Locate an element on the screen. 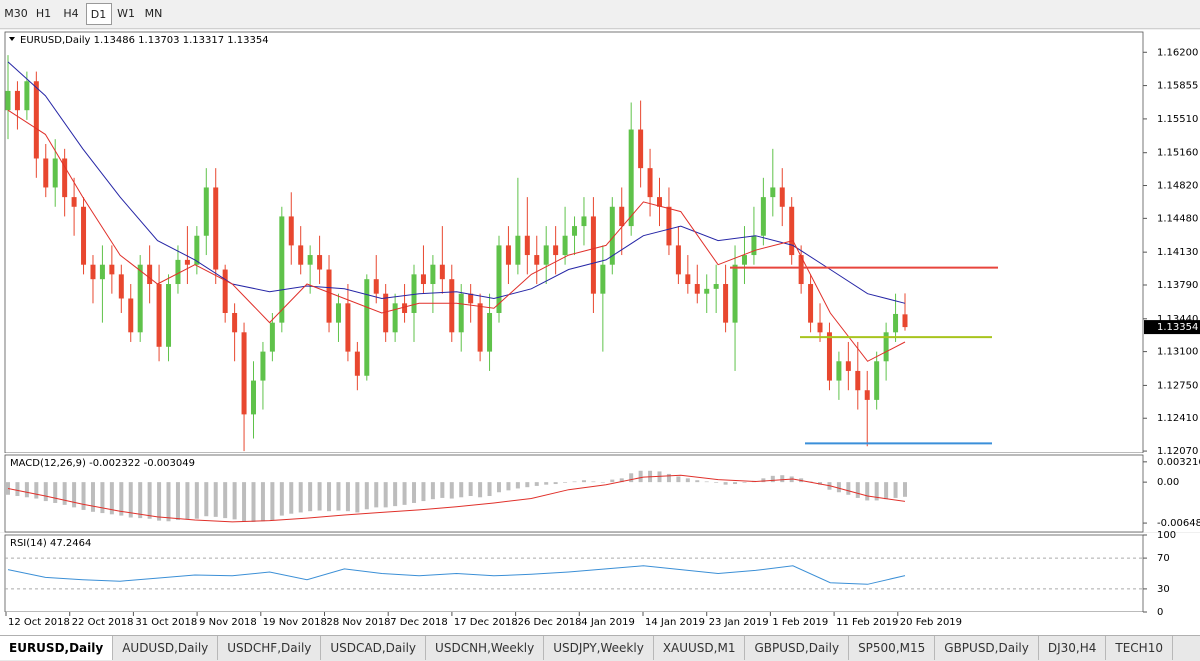  rsi-line is located at coordinates (456, 575).